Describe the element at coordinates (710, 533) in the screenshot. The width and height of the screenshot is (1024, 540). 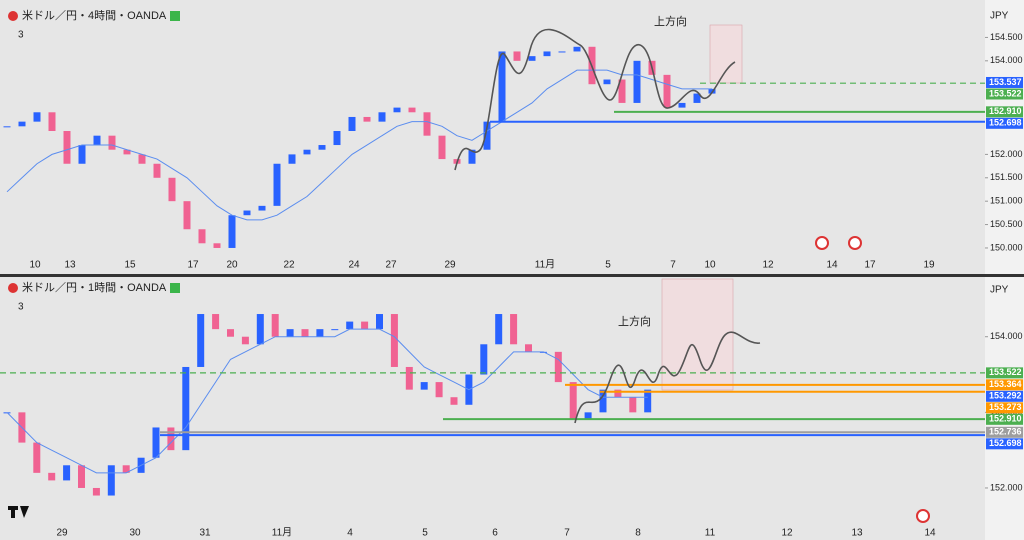
I see `x-tick-label: 11` at that location.